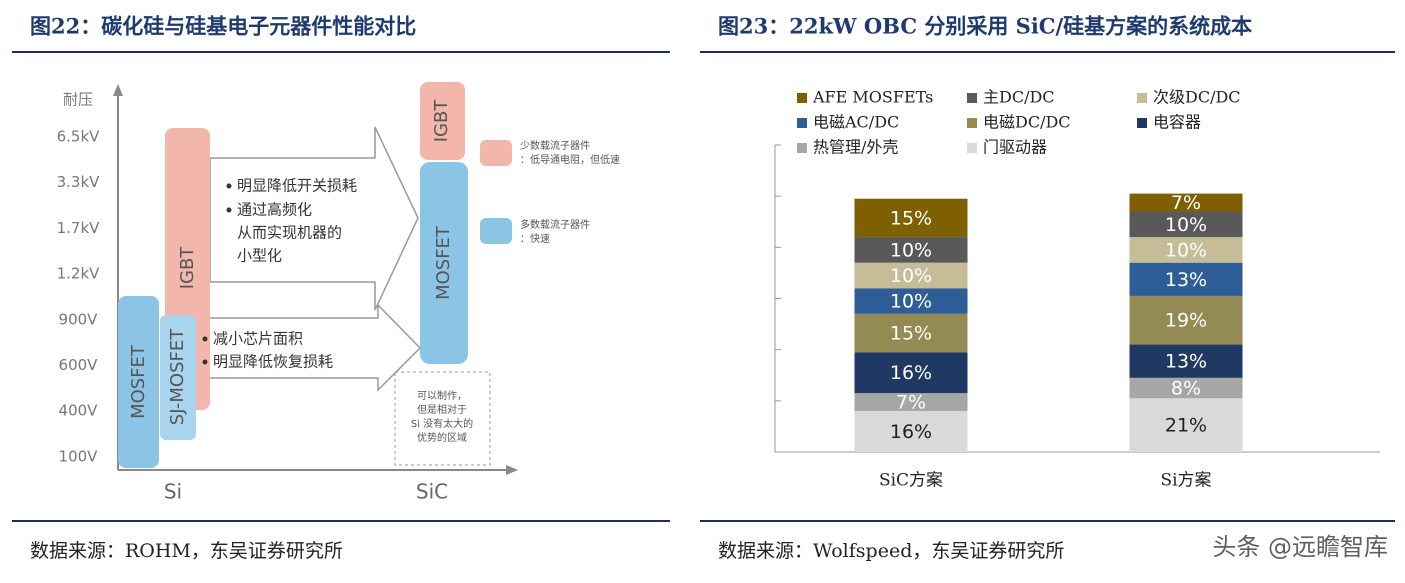  What do you see at coordinates (79, 137) in the screenshot?
I see `voltage-label: 6.5kV` at bounding box center [79, 137].